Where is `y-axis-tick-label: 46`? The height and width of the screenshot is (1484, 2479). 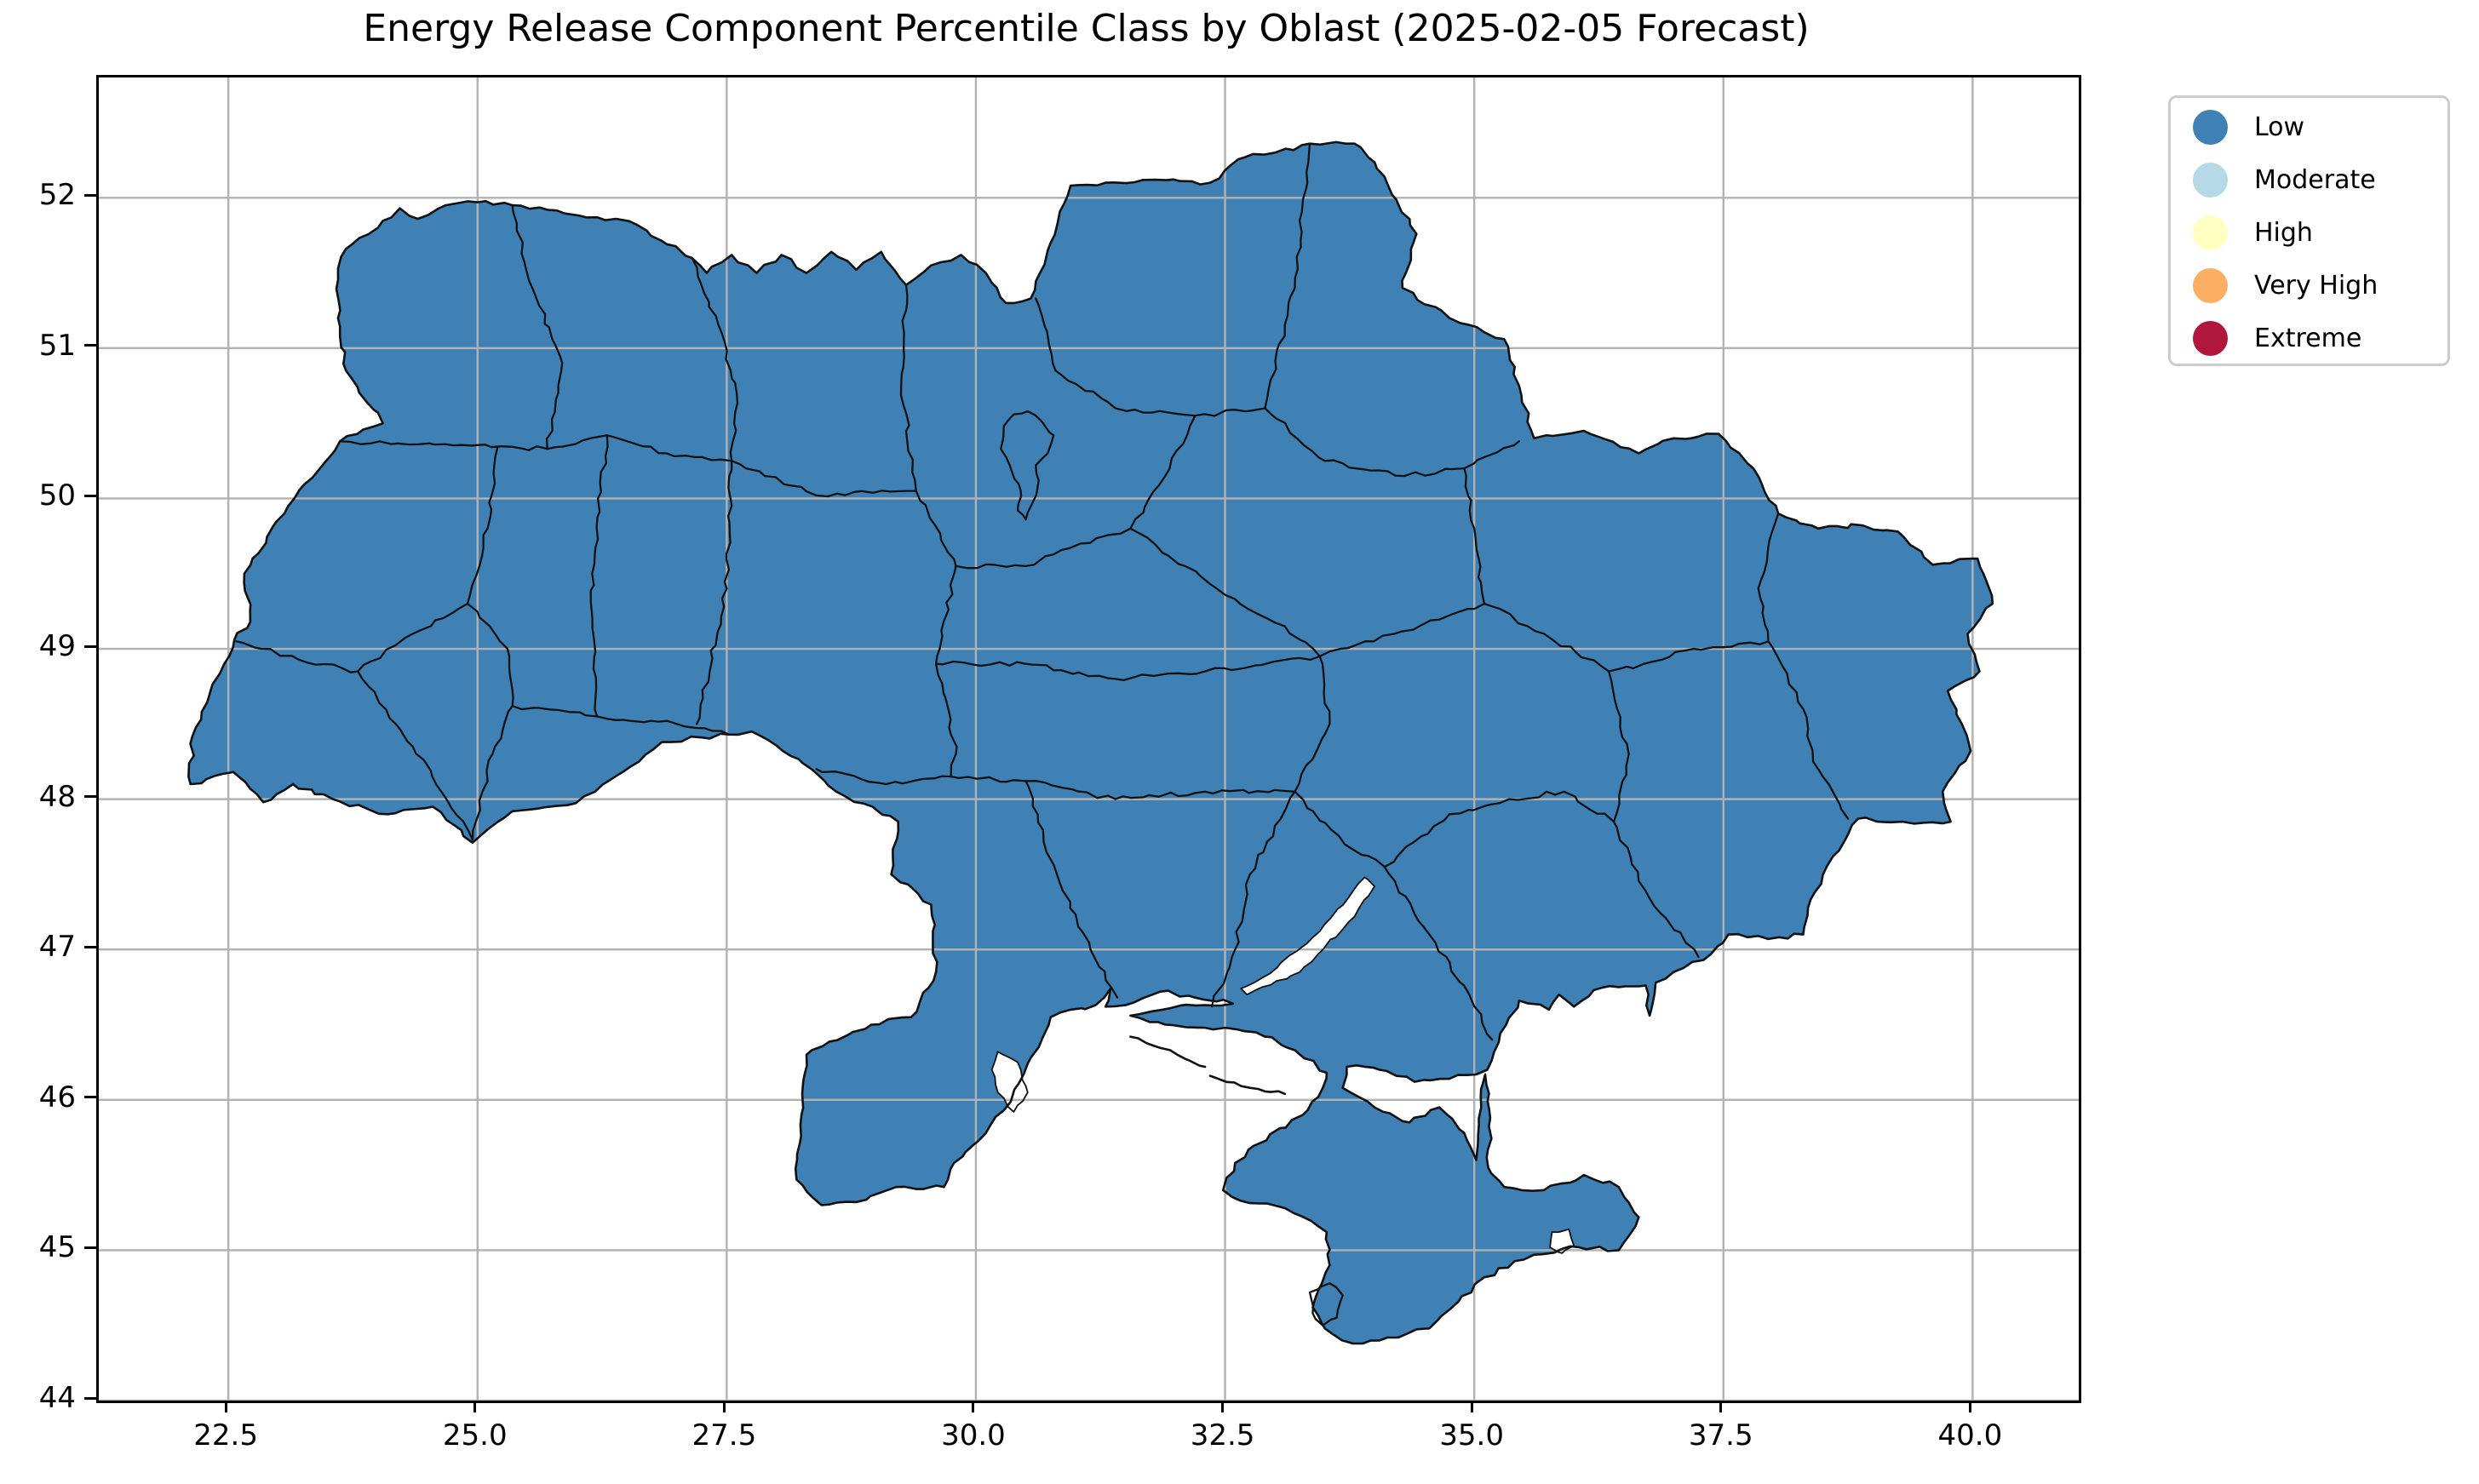
y-axis-tick-label: 46 is located at coordinates (57, 1097).